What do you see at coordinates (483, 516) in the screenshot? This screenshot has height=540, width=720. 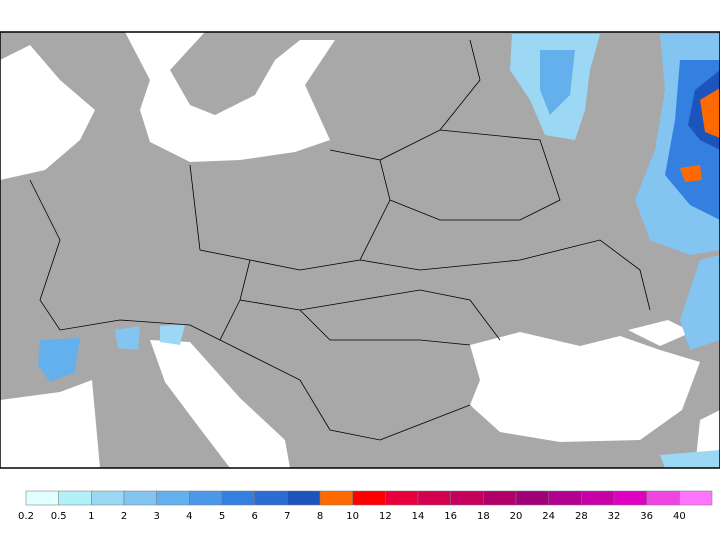 I see `colorbar-label: 18` at bounding box center [483, 516].